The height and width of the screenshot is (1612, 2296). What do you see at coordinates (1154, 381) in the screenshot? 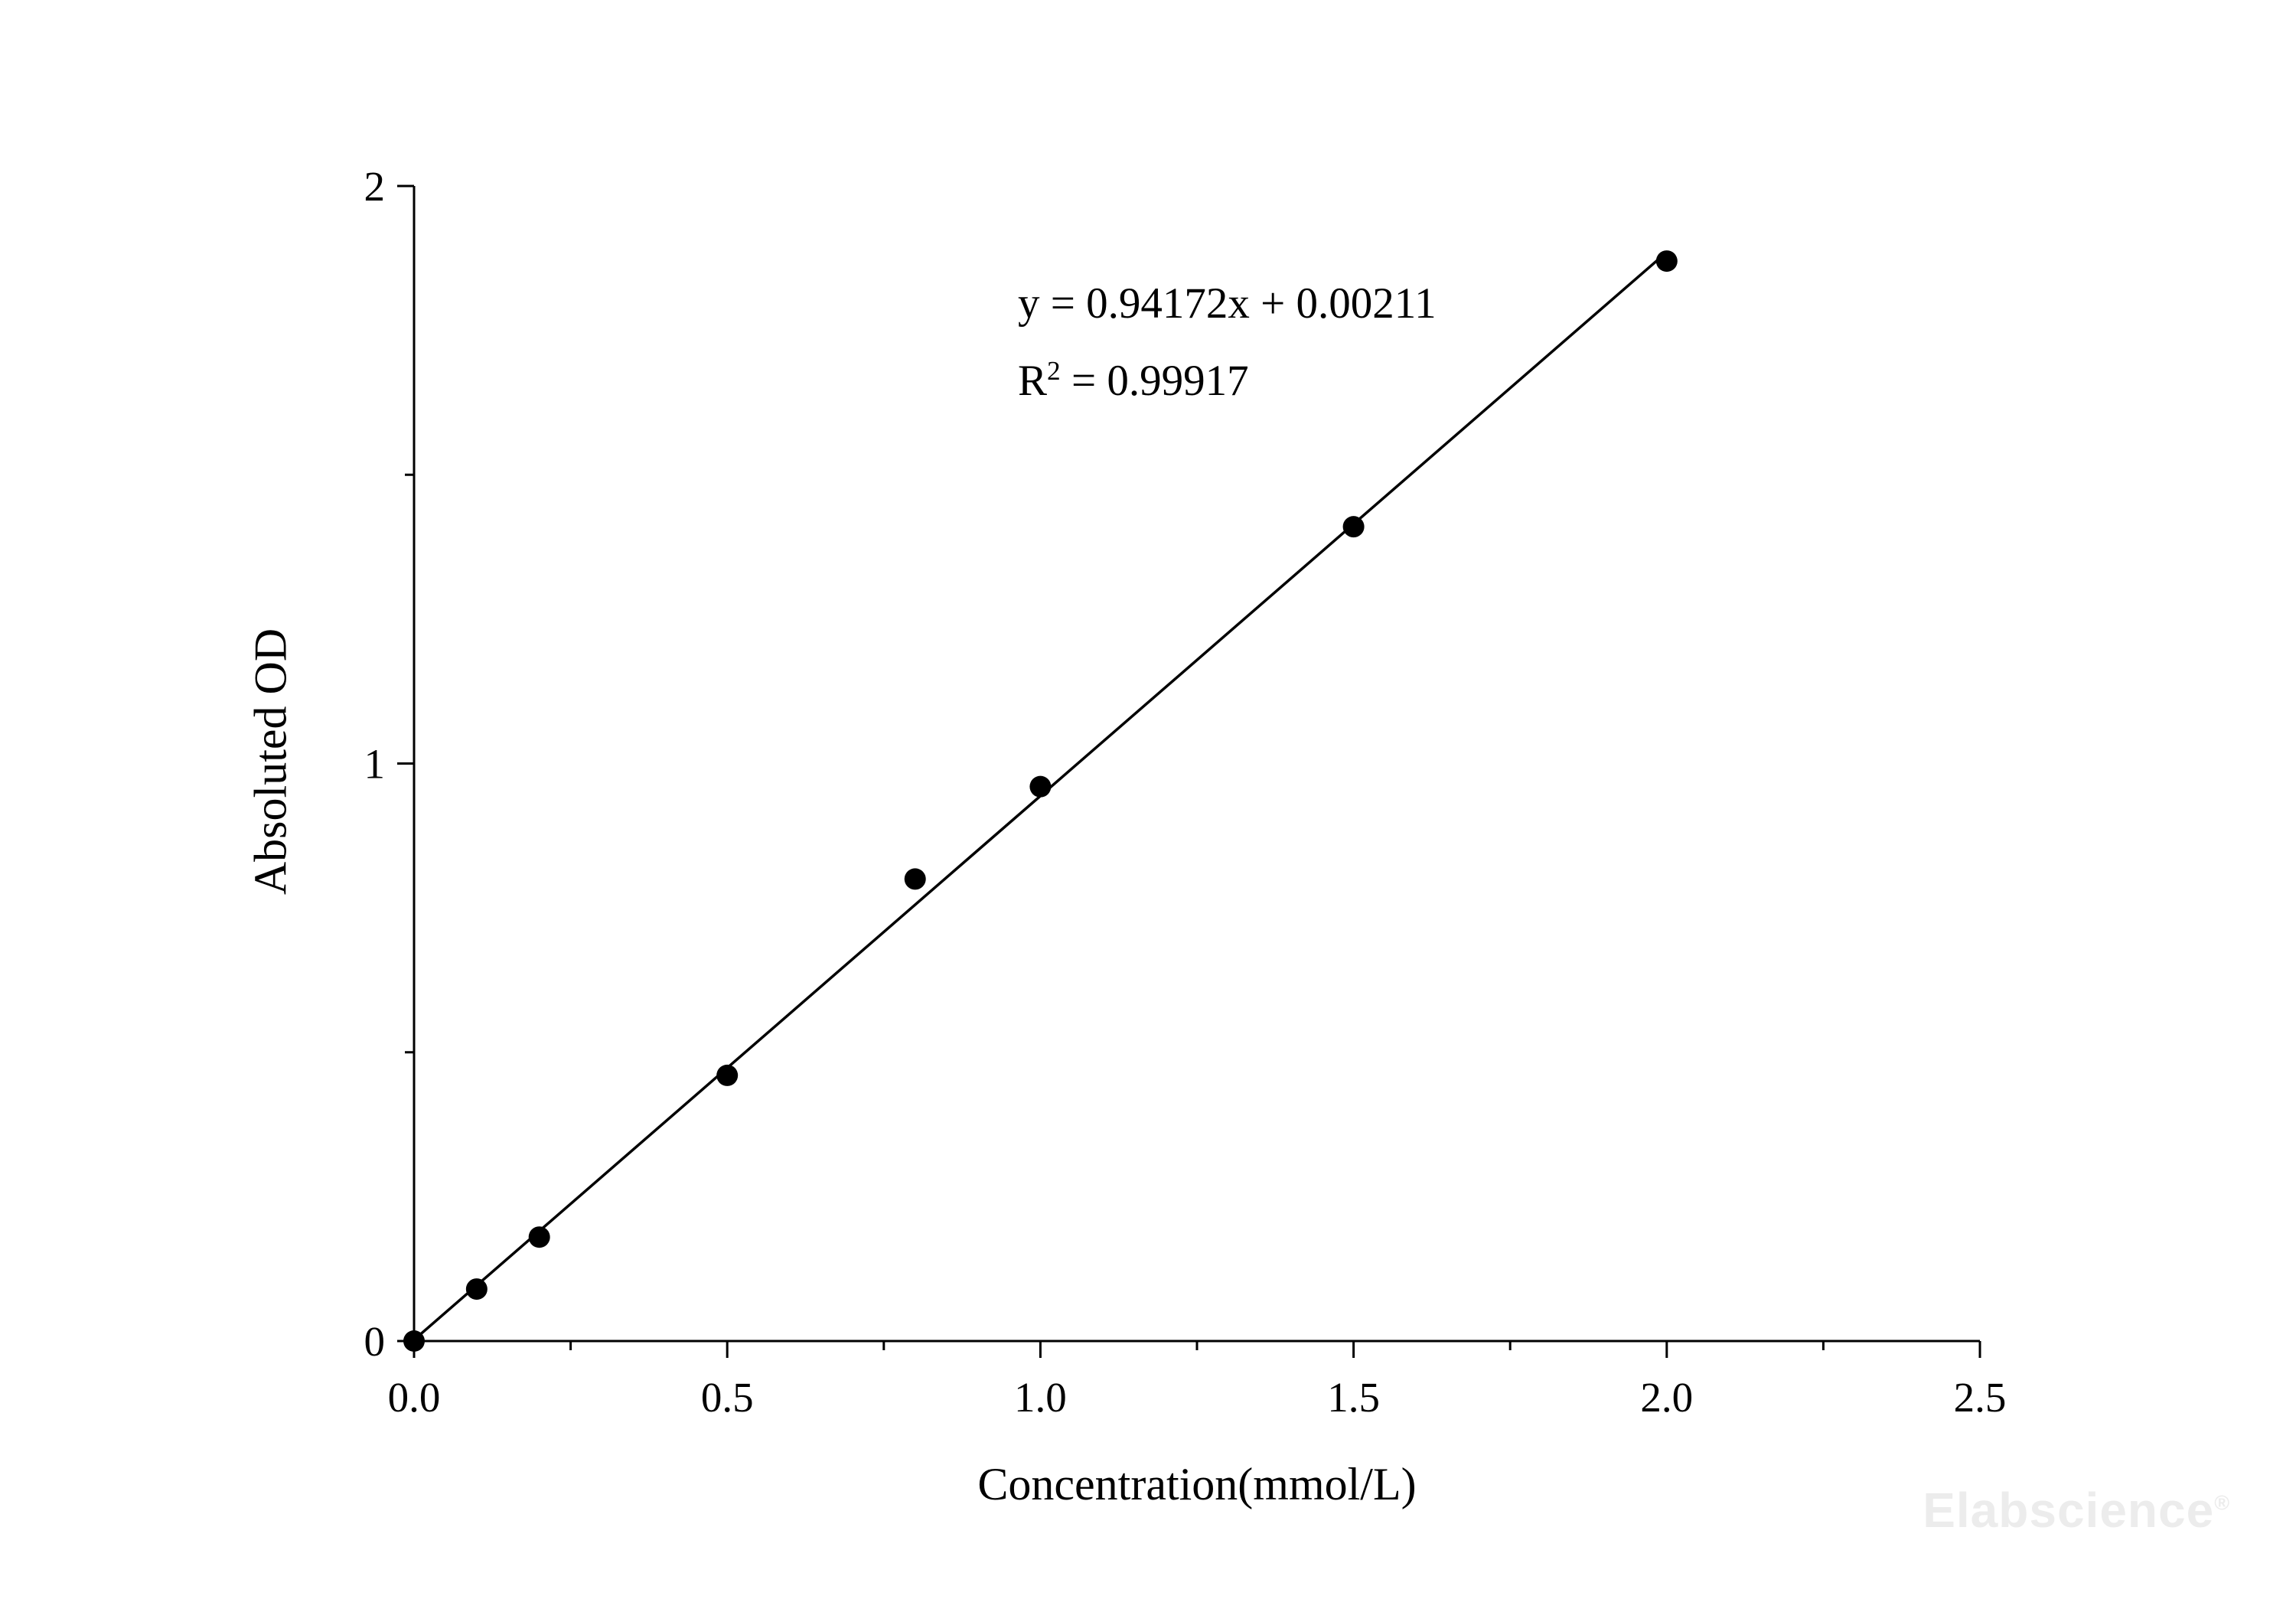
I see `r2-value: = 0.99917` at bounding box center [1154, 381].